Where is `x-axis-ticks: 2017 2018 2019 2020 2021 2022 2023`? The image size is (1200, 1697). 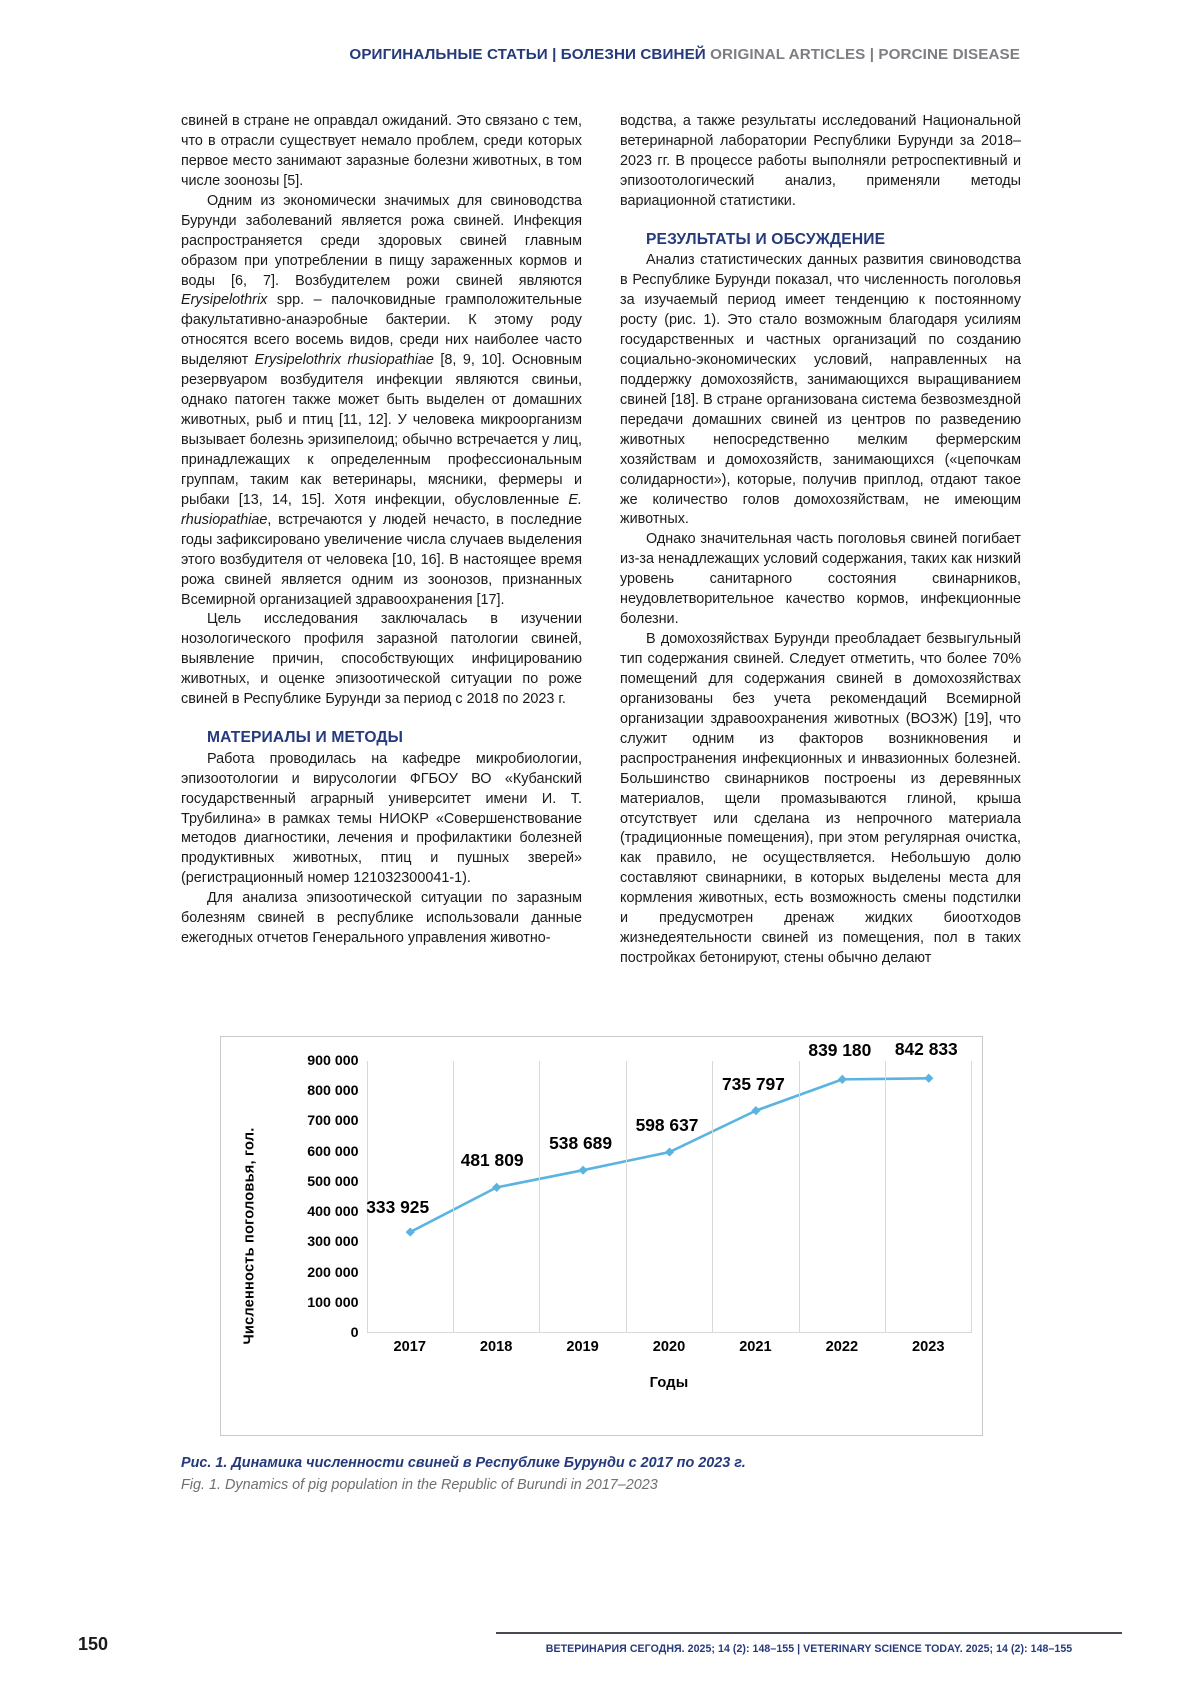 x-axis-ticks: 2017 2018 2019 2020 2021 2022 2023 is located at coordinates (669, 1351).